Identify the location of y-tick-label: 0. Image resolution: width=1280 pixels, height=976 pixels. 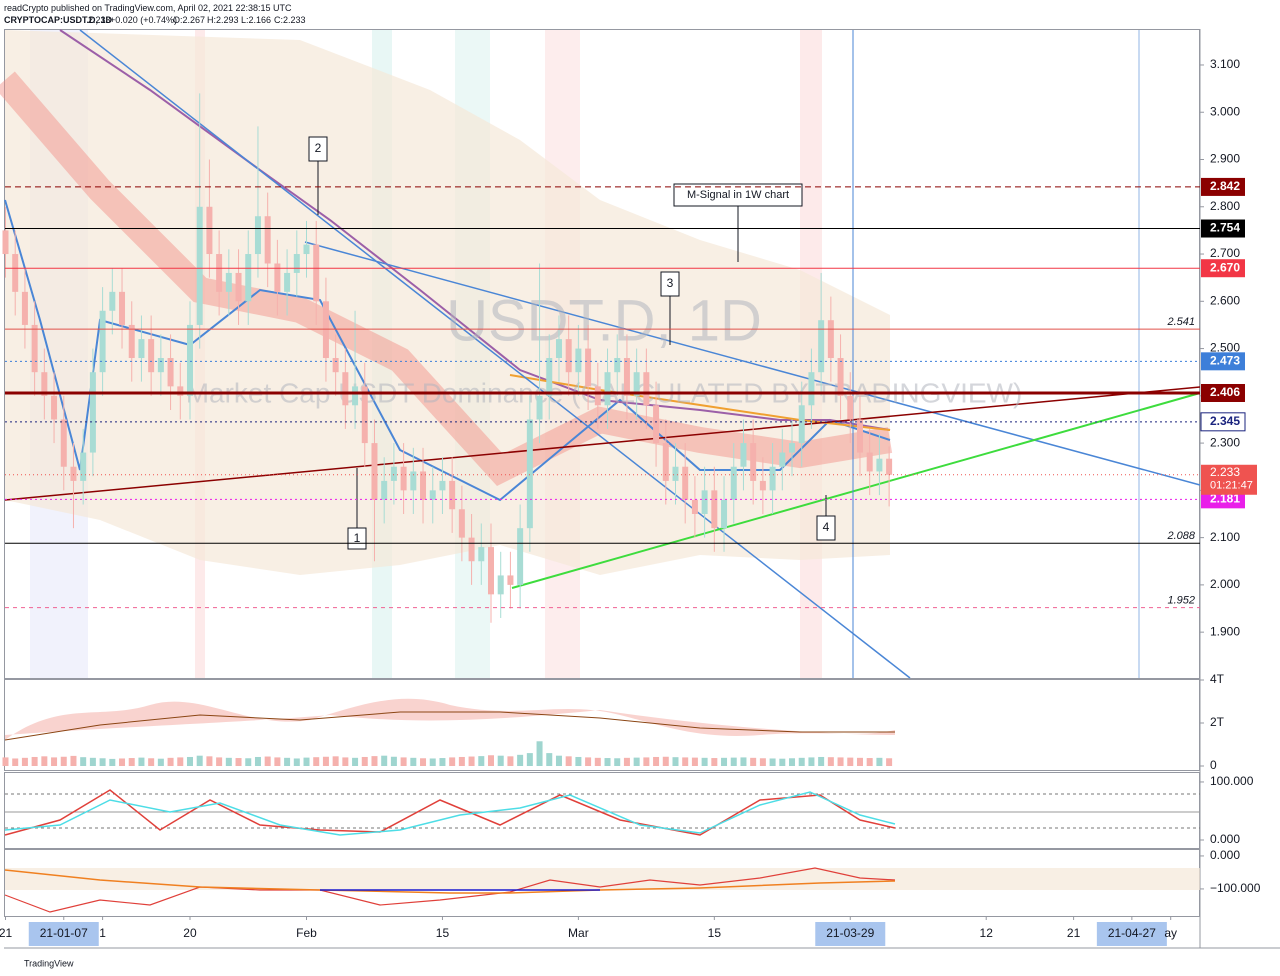
(1213, 765).